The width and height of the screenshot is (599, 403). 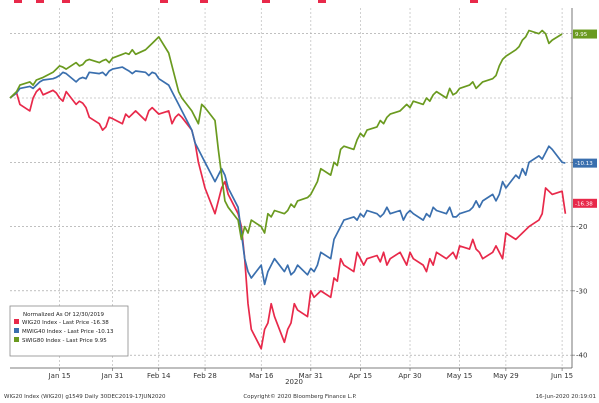 I want to click on end-label-text: -10.13, so click(x=584, y=164).